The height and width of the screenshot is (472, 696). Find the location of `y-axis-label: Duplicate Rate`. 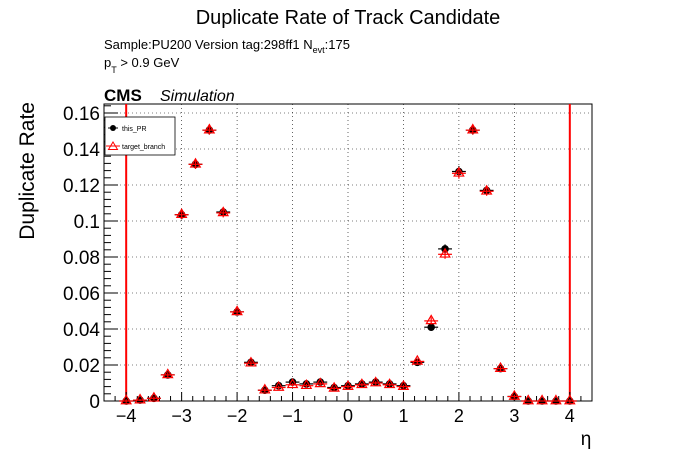

y-axis-label: Duplicate Rate is located at coordinates (27, 171).